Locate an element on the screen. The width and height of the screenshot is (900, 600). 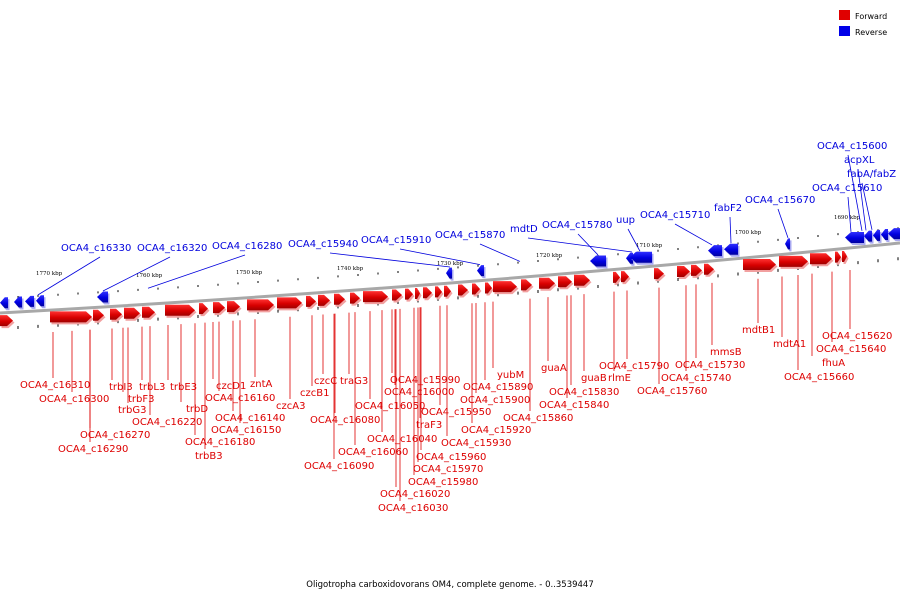
gene-label: guaB is located at coordinates (594, 378).